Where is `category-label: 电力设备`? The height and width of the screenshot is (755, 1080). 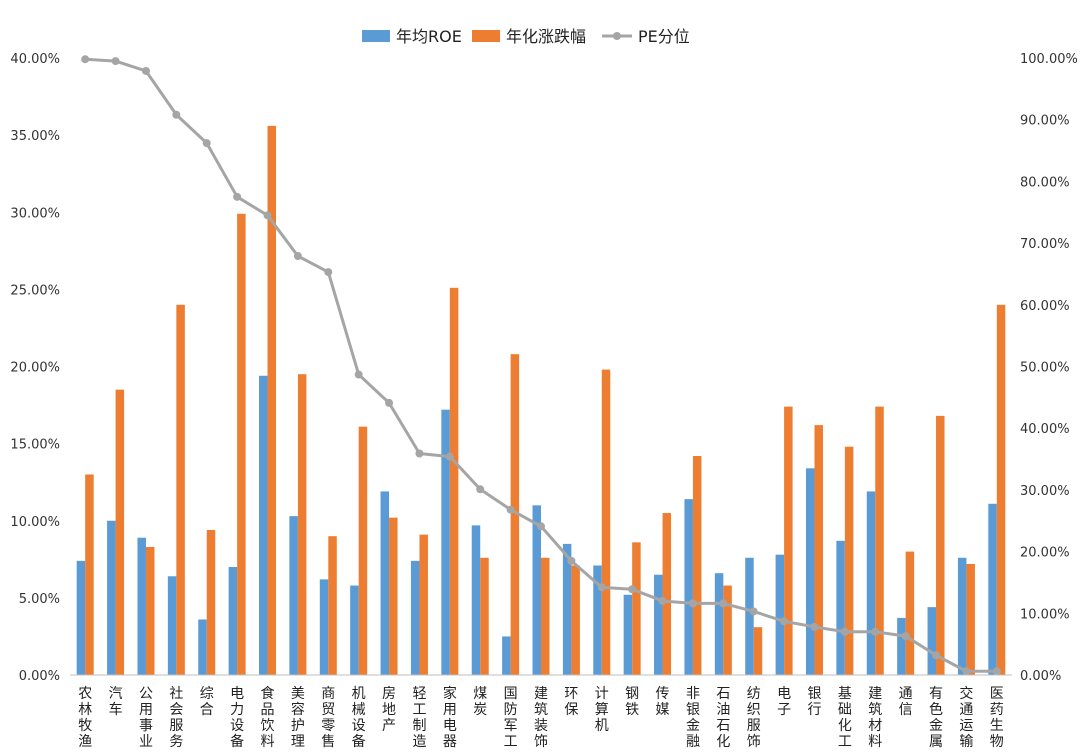 category-label: 电力设备 is located at coordinates (237, 718).